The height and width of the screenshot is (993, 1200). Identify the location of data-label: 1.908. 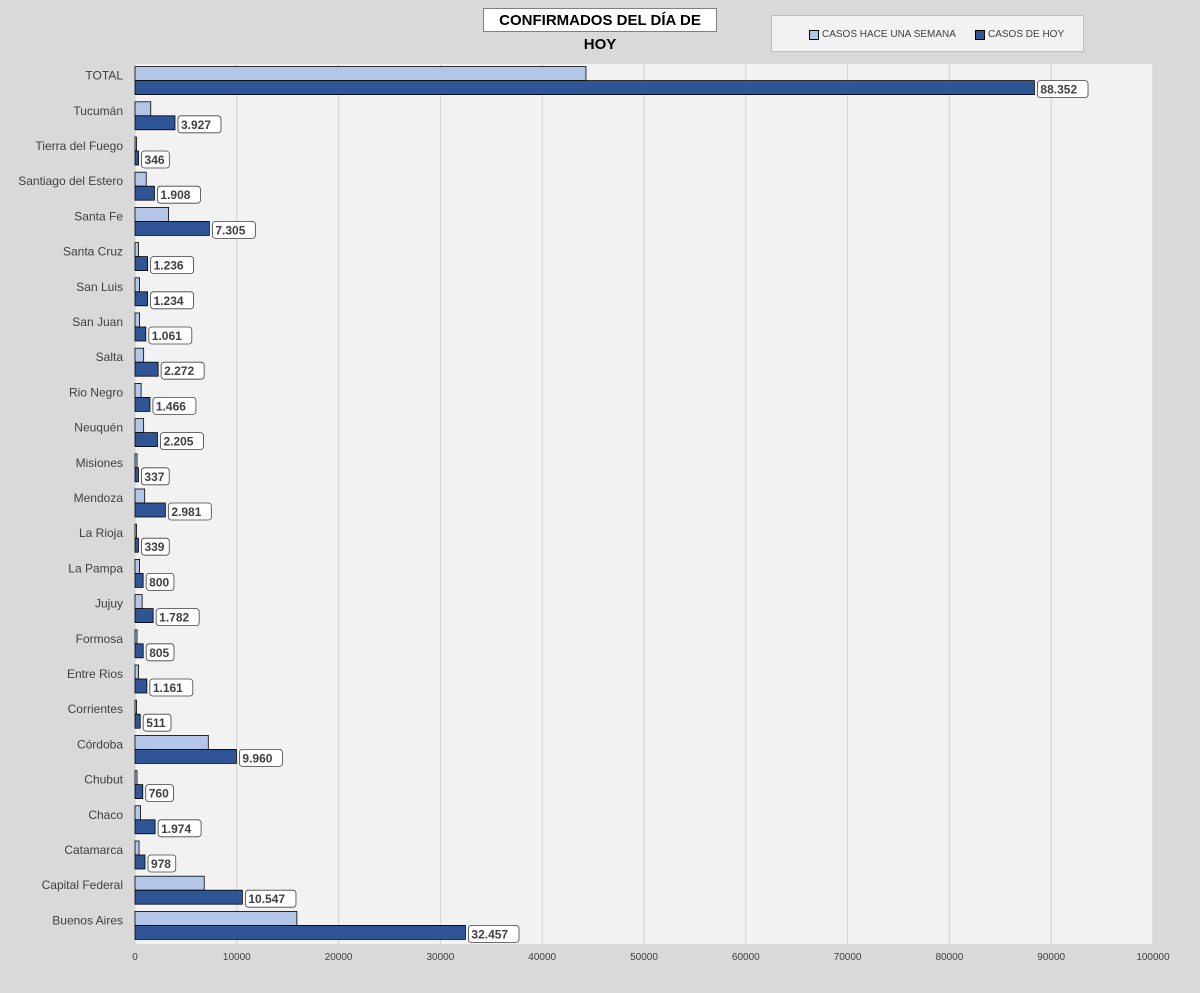
(175, 195).